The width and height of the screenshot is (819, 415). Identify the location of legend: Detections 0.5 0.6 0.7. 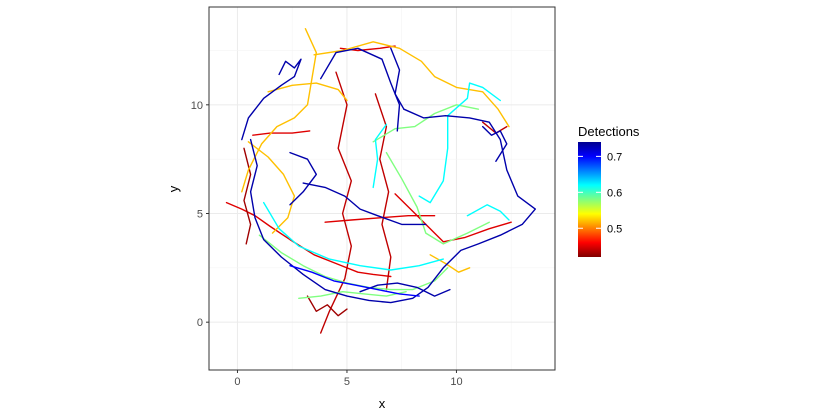
(609, 190).